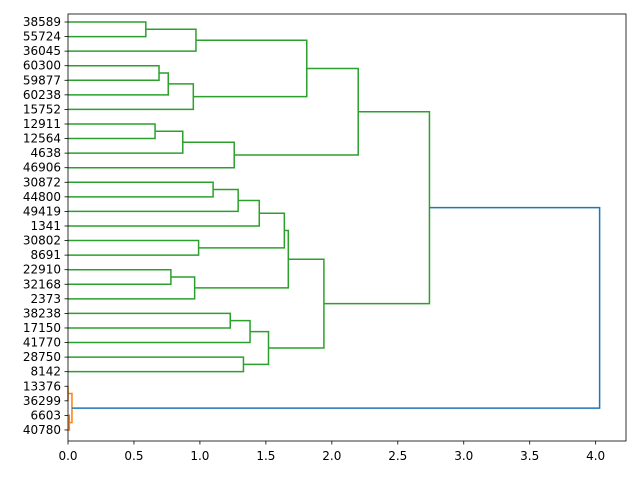 This screenshot has height=480, width=640. Describe the element at coordinates (42, 386) in the screenshot. I see `leaf-label: 13376` at that location.